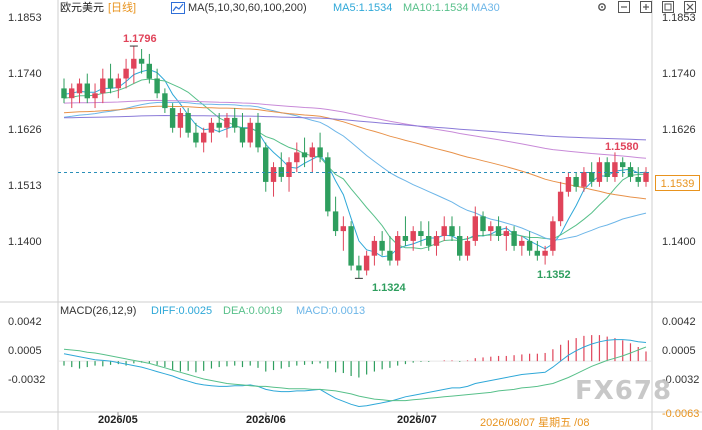 The height and width of the screenshot is (430, 702). I want to click on low-annotation: 1.1352, so click(554, 275).